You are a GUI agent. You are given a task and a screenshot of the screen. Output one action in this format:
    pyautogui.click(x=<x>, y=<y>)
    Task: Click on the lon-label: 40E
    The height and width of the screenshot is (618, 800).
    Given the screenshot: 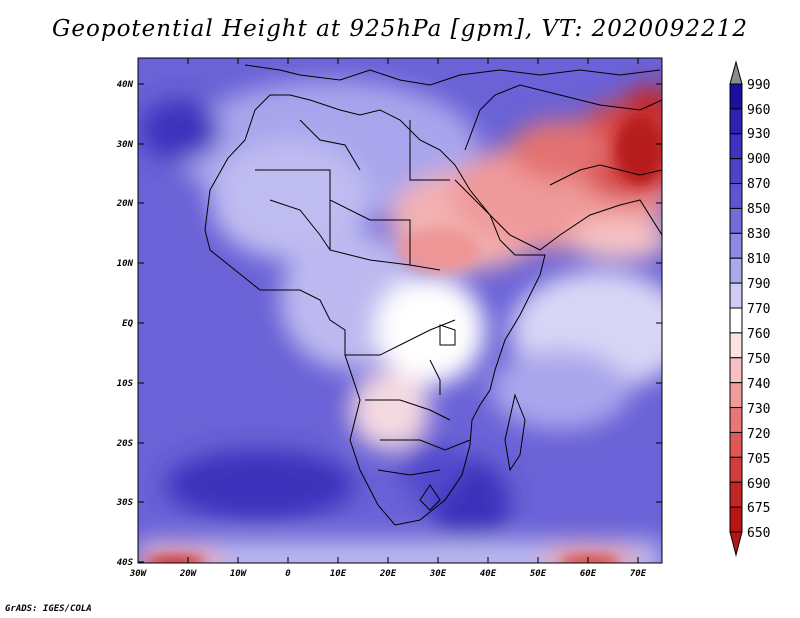 What is the action you would take?
    pyautogui.click(x=488, y=574)
    